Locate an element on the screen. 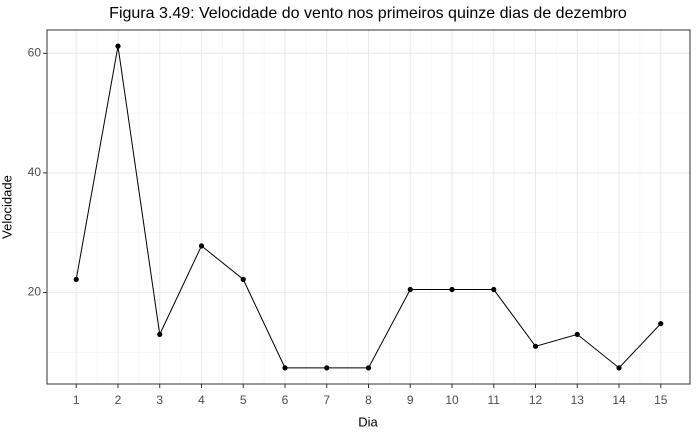 The width and height of the screenshot is (700, 432). y-tick-label: 20 is located at coordinates (35, 292).